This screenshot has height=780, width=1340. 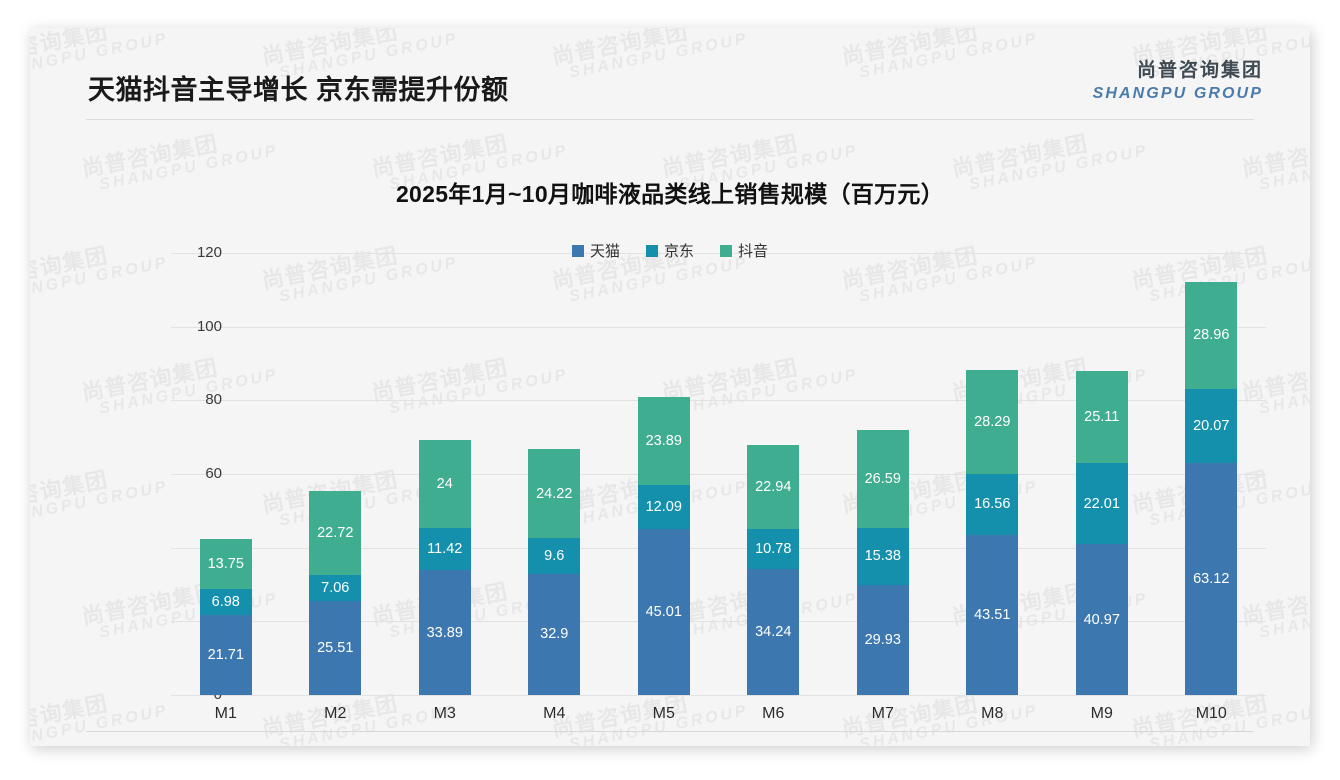 What do you see at coordinates (225, 487) in the screenshot?
I see `bar-group: 13.75 6.98 21.71 M1` at bounding box center [225, 487].